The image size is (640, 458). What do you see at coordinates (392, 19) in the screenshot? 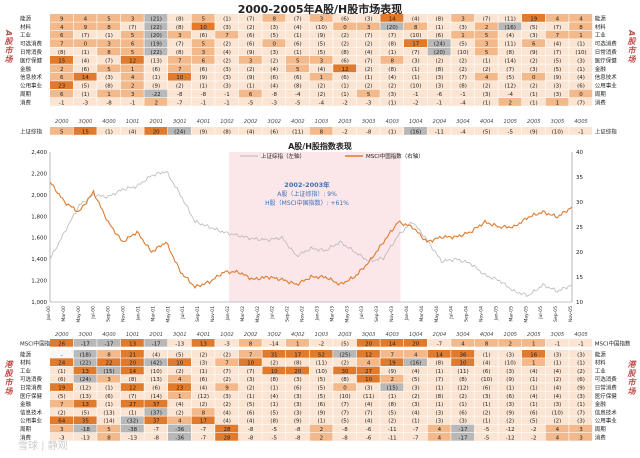
I see `a-table-cell-text: 14` at bounding box center [392, 19].